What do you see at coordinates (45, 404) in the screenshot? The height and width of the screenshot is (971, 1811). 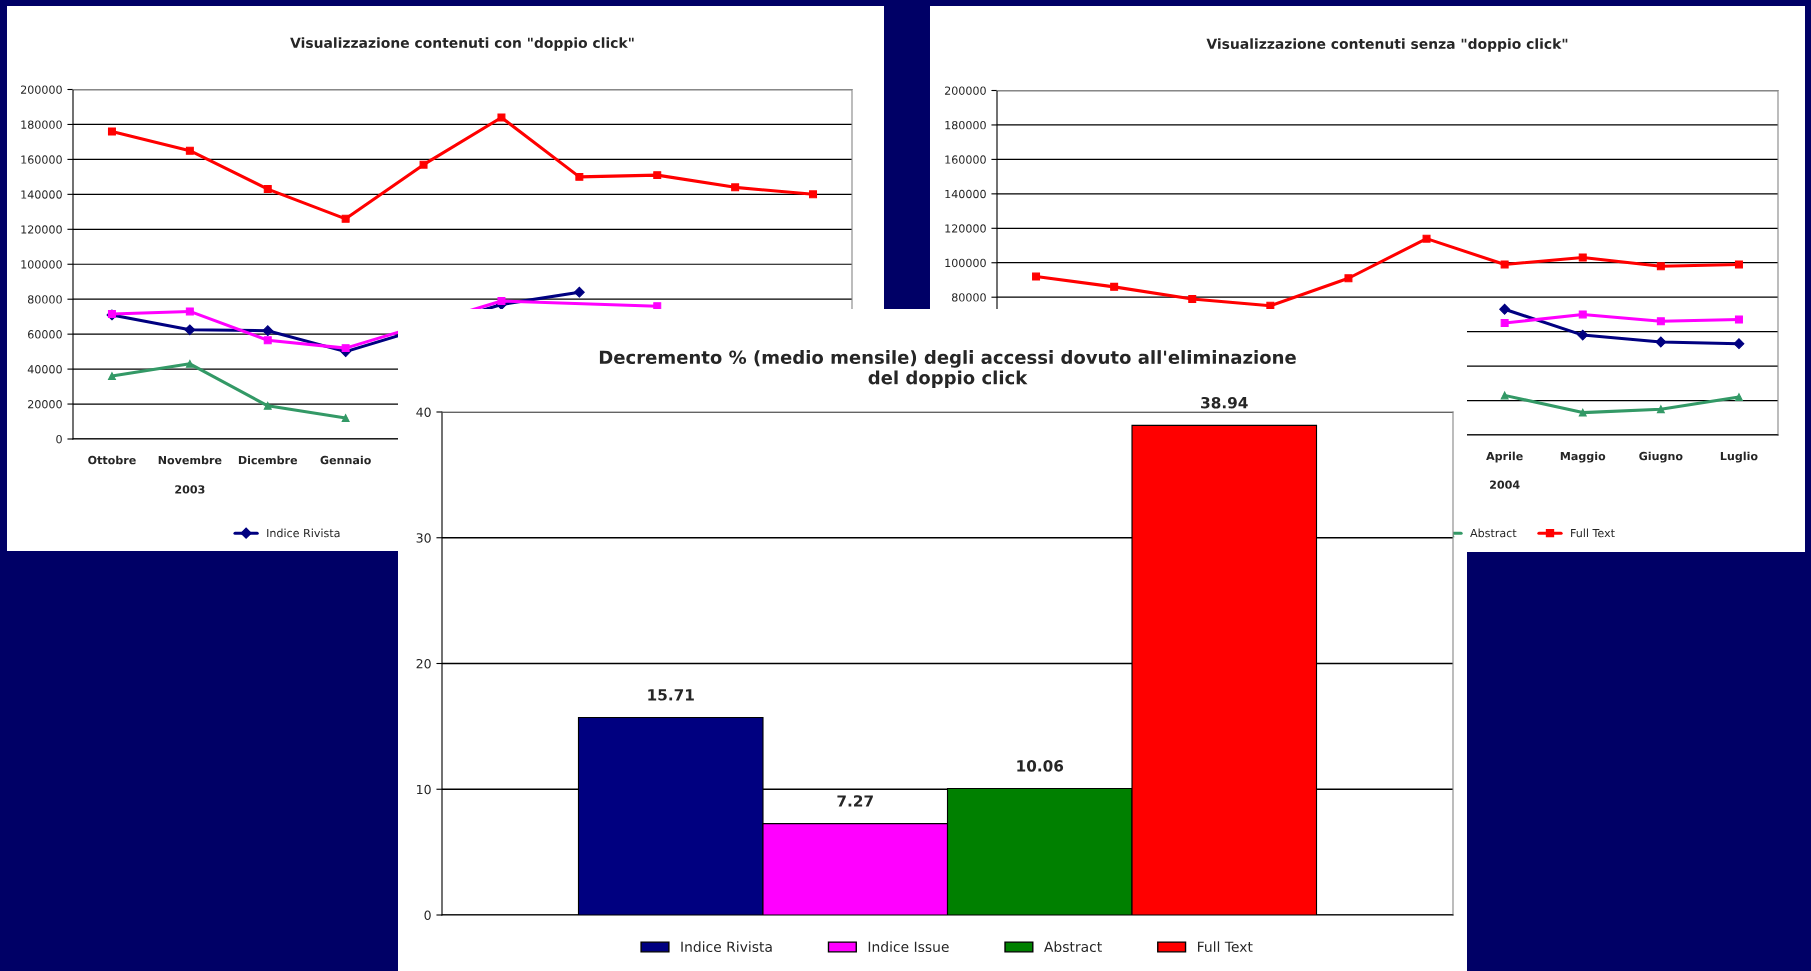 I see `y-tick-label: 20000` at bounding box center [45, 404].